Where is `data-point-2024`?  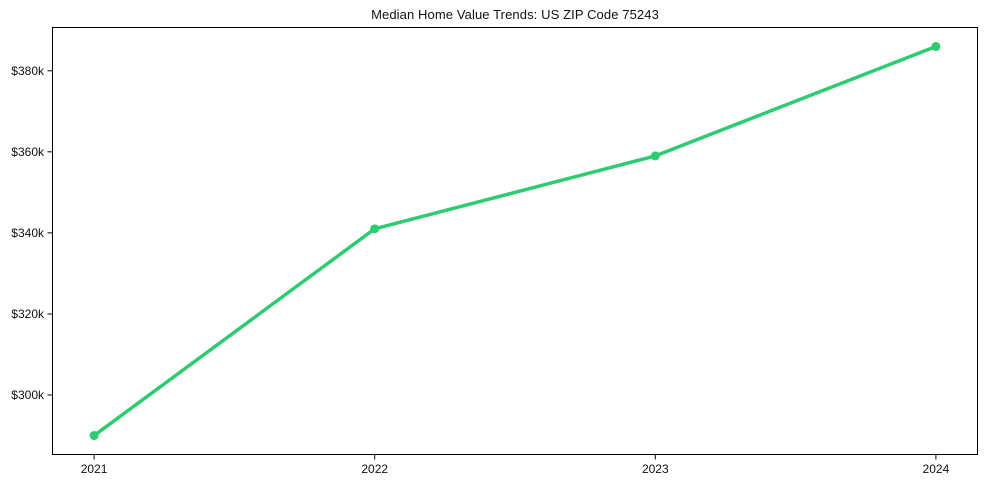 data-point-2024 is located at coordinates (936, 46).